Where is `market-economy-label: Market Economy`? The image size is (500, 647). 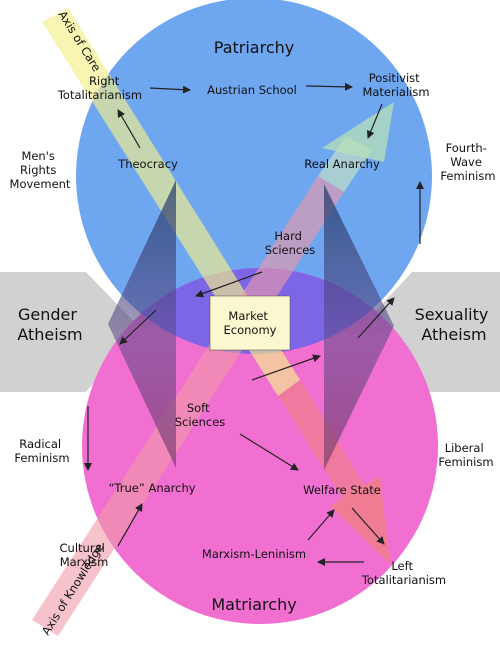
market-economy-label: Market Economy is located at coordinates (250, 323).